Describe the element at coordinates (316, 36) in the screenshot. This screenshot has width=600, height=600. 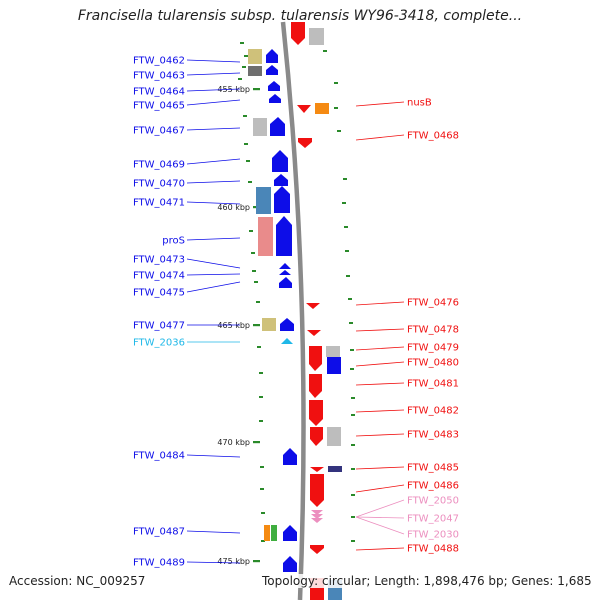
I see `box-gray-top` at that location.